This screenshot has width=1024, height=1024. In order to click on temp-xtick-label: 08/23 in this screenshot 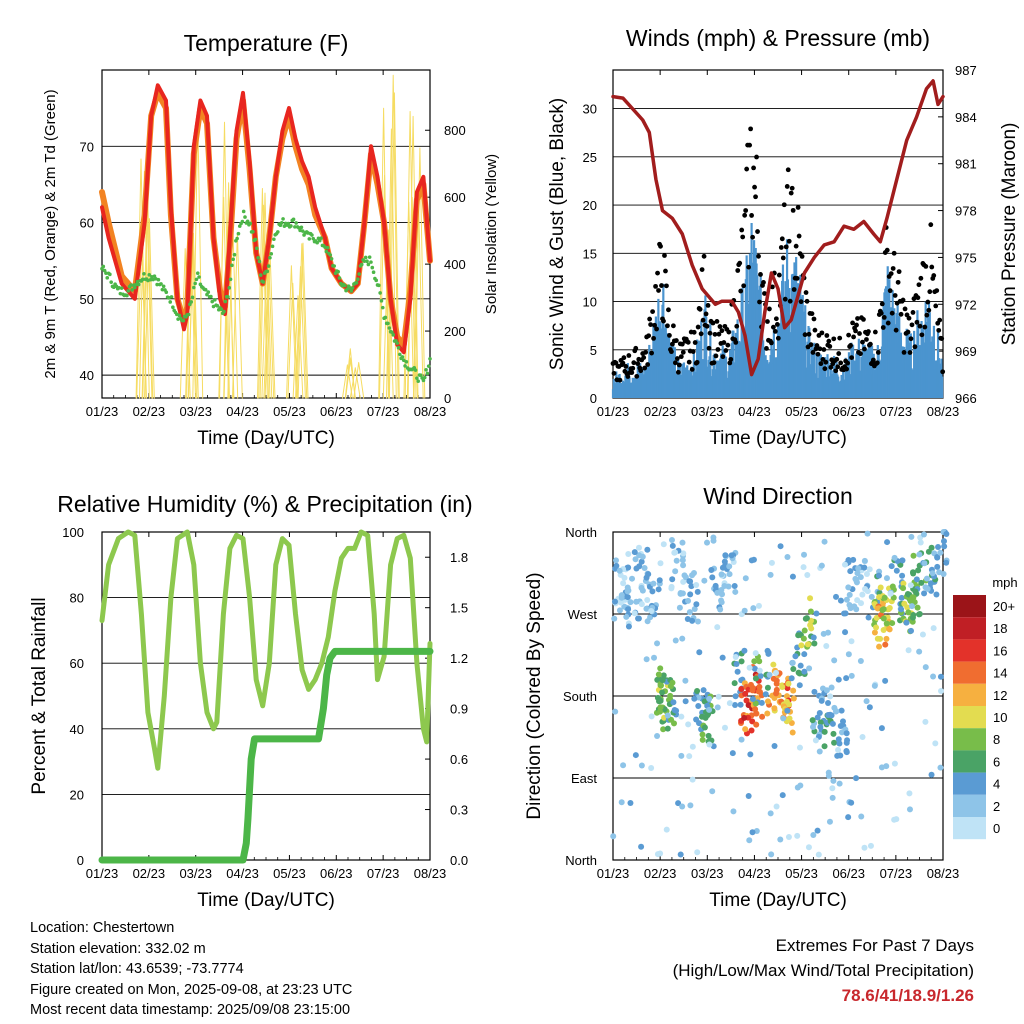, I will do `click(430, 411)`.